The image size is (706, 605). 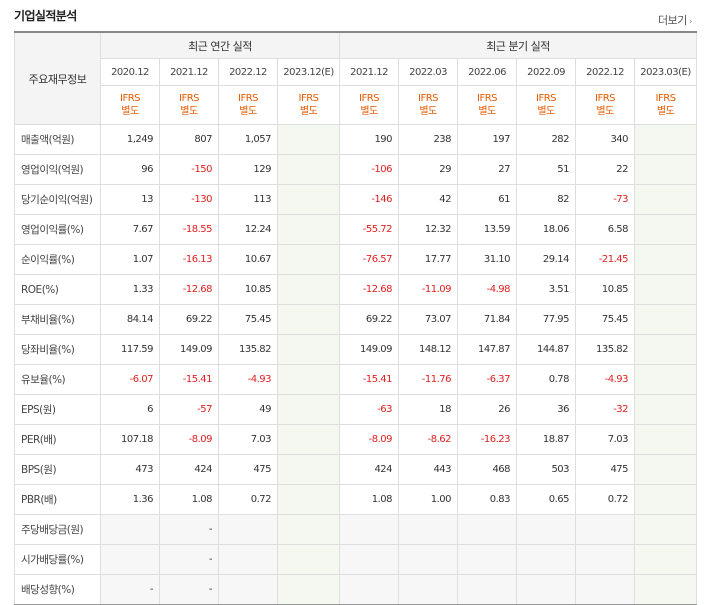 I want to click on table-cell: -32, so click(x=605, y=409).